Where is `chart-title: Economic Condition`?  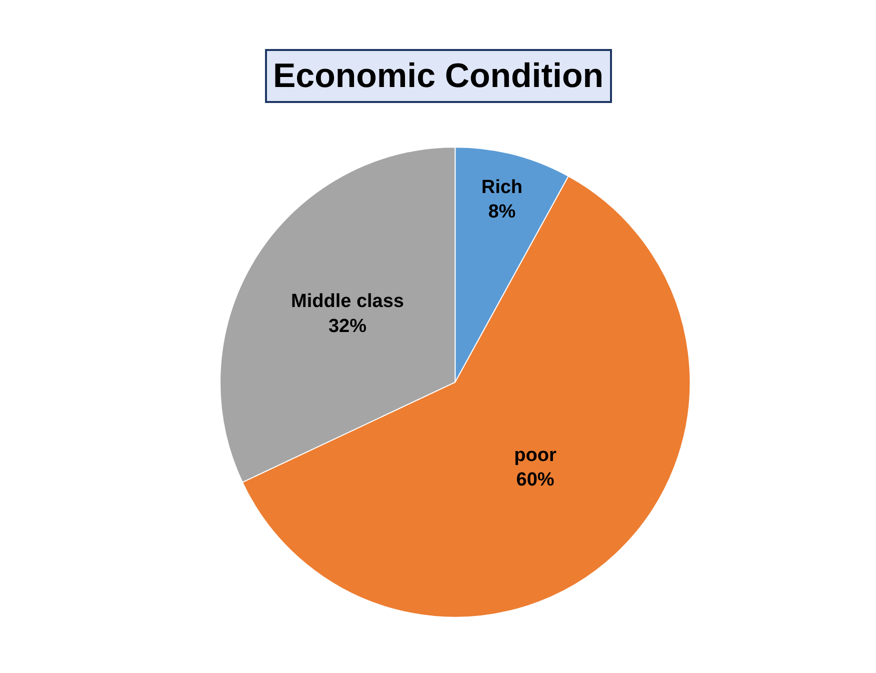 chart-title: Economic Condition is located at coordinates (438, 76).